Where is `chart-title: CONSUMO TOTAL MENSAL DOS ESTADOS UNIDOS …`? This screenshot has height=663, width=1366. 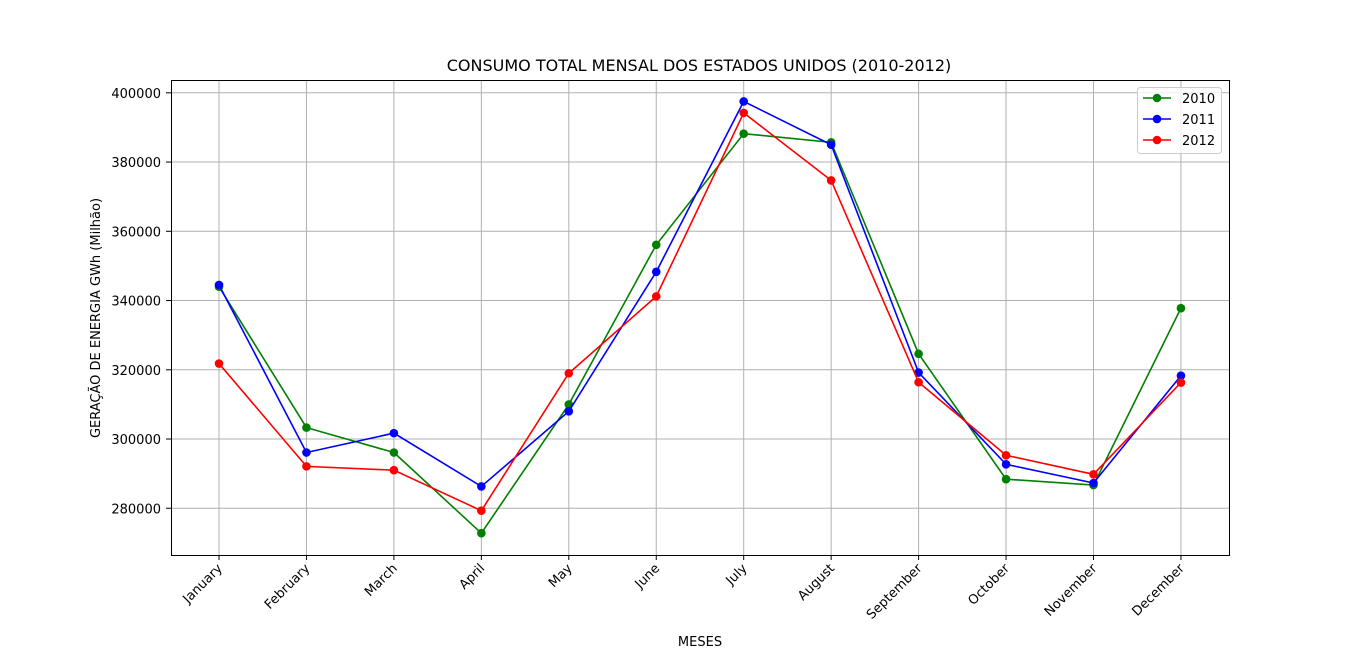 chart-title: CONSUMO TOTAL MENSAL DOS ESTADOS UNIDOS … is located at coordinates (699, 65).